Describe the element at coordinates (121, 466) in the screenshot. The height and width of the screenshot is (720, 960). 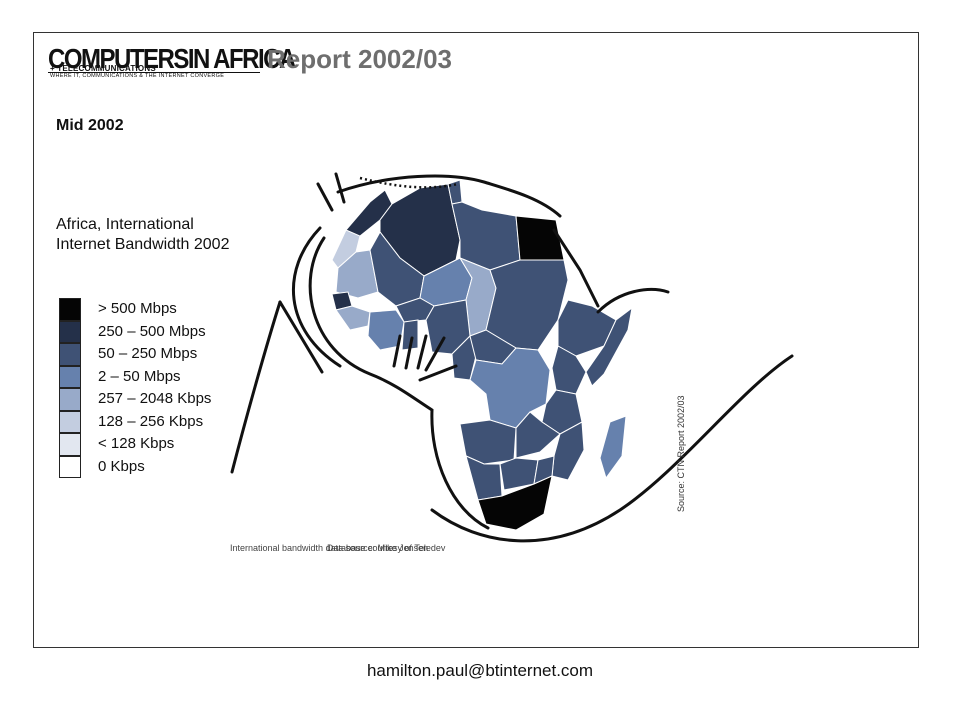
I see `legend-label: 0 Kbps` at that location.